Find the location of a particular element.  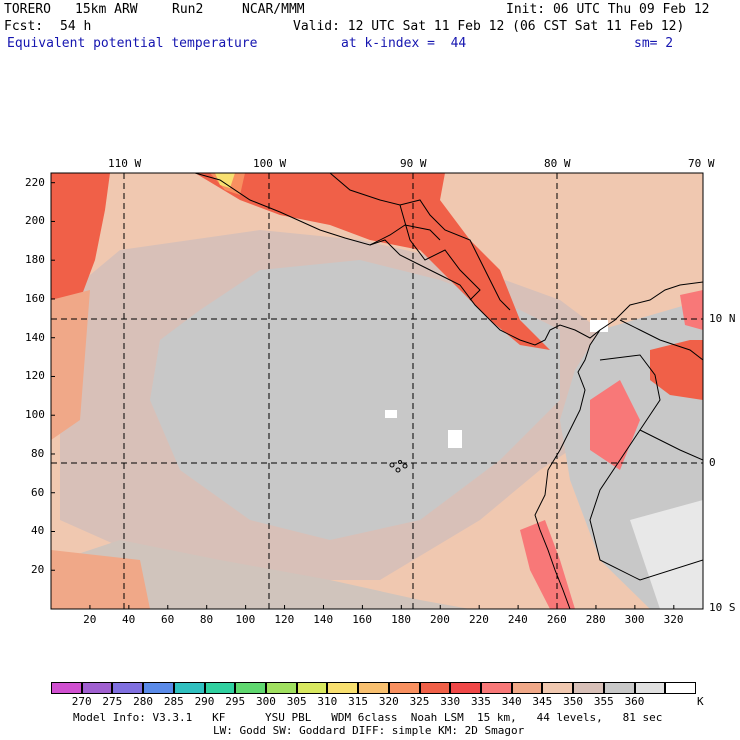

lon-label-100w: 100 W is located at coordinates (270, 163).